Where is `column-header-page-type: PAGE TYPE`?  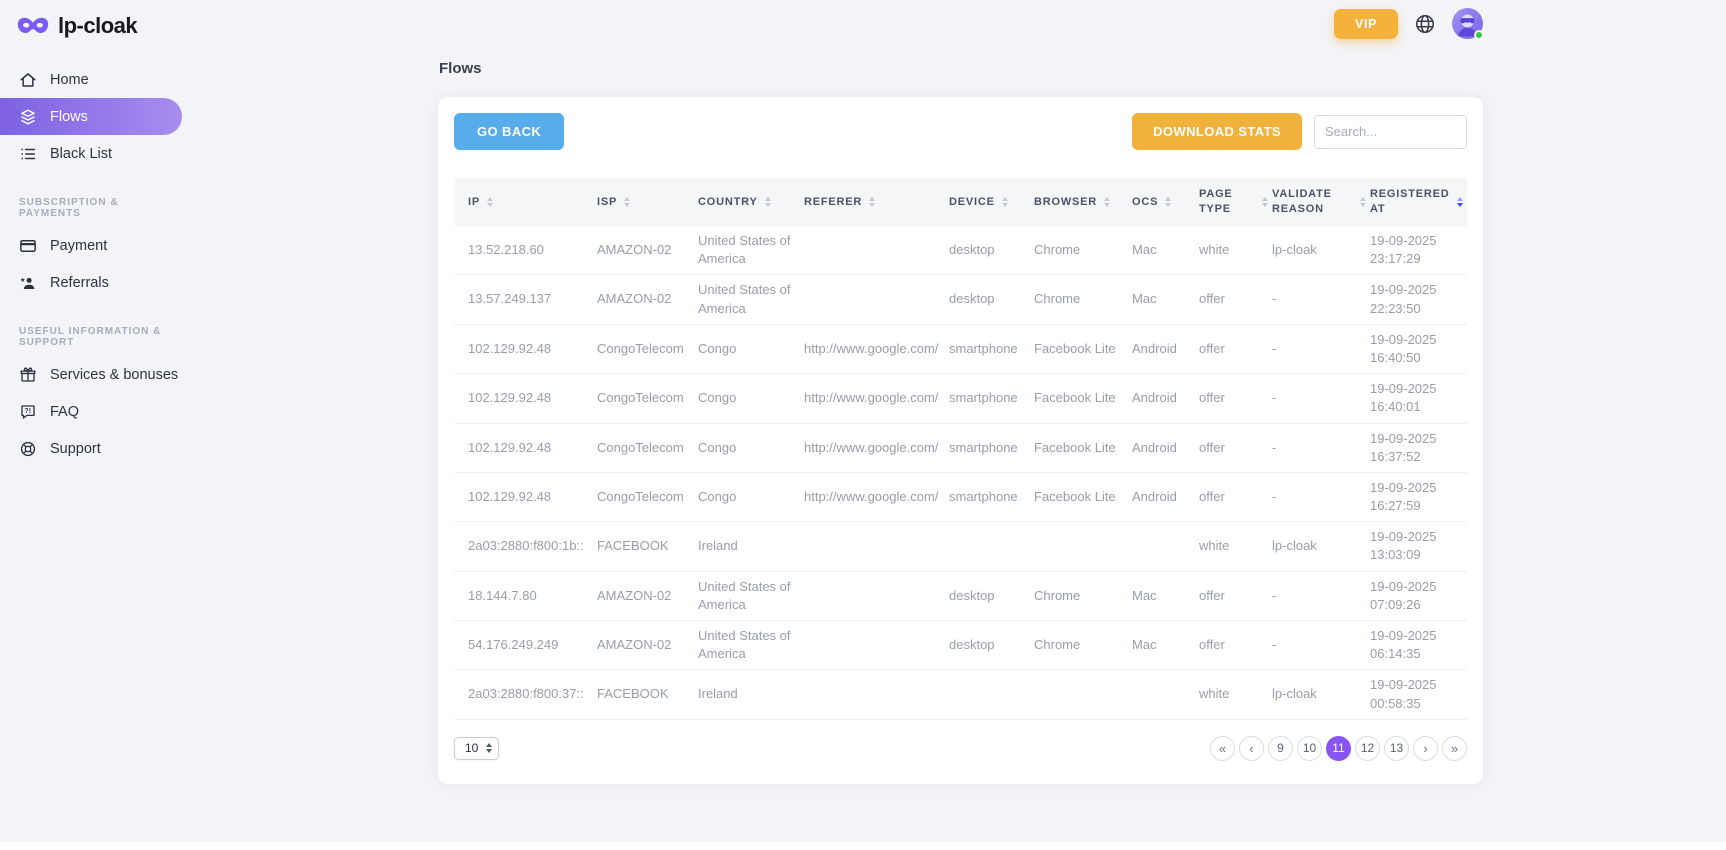
column-header-page-type: PAGE TYPE is located at coordinates (1235, 202).